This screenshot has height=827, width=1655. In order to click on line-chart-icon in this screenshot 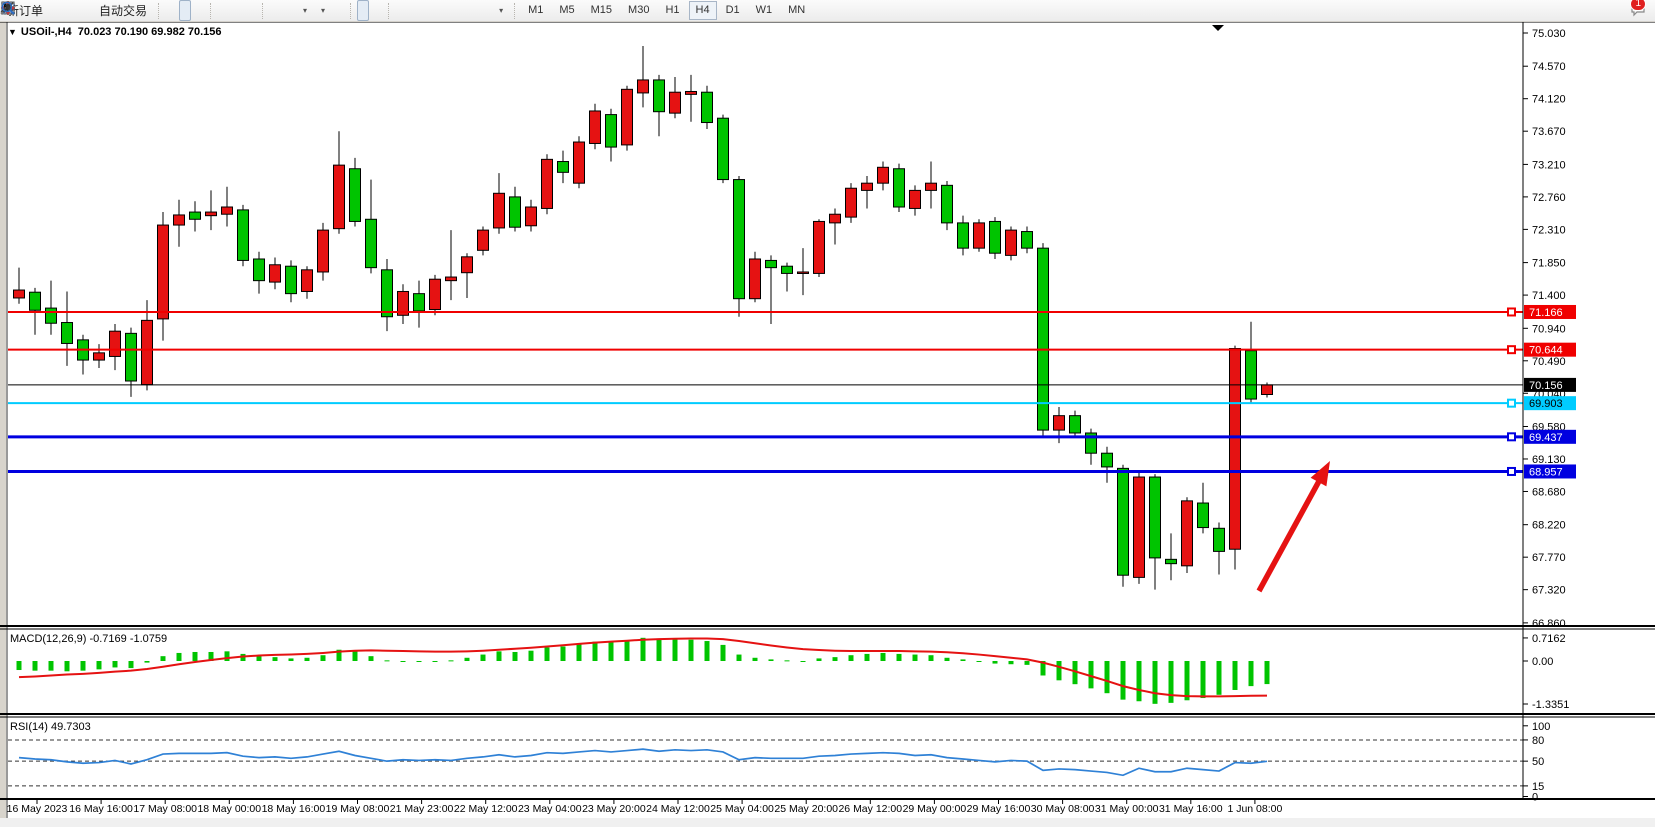, I will do `click(103, 10)`.